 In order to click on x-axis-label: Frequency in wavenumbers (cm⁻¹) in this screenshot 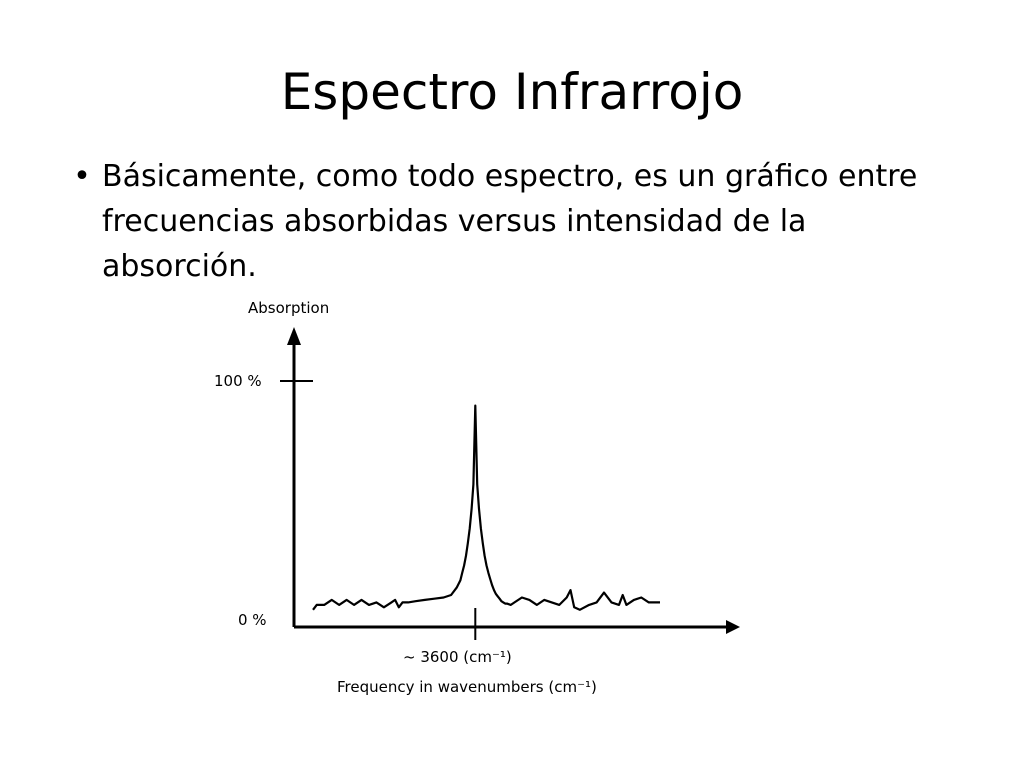, I will do `click(467, 687)`.